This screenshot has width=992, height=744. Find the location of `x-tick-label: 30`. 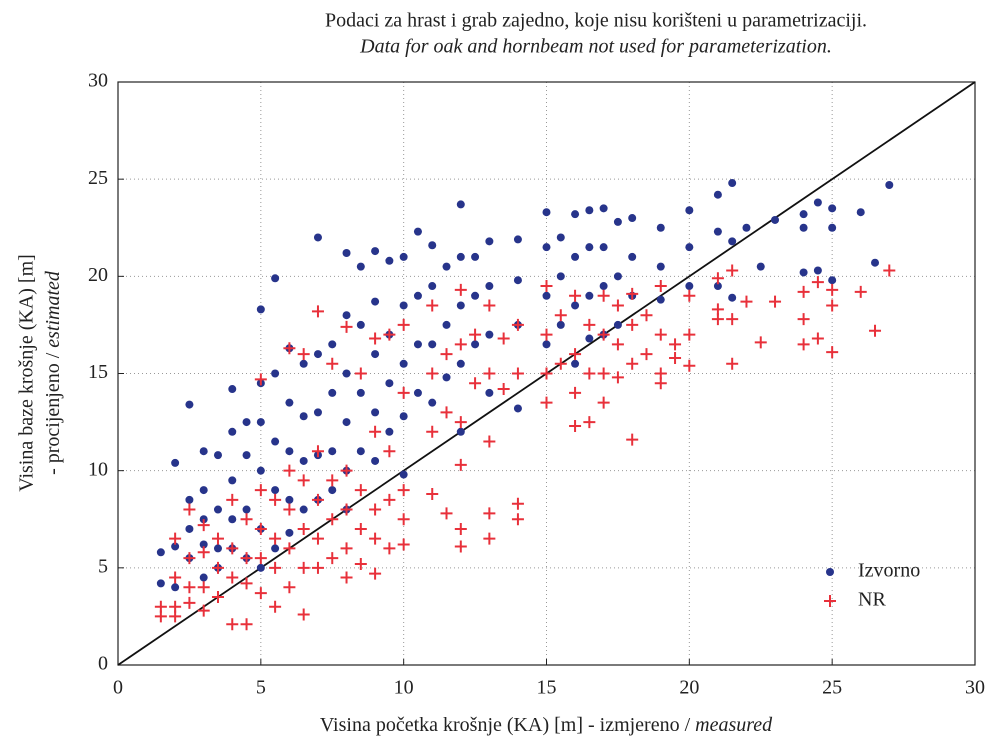

x-tick-label: 30 is located at coordinates (975, 688).